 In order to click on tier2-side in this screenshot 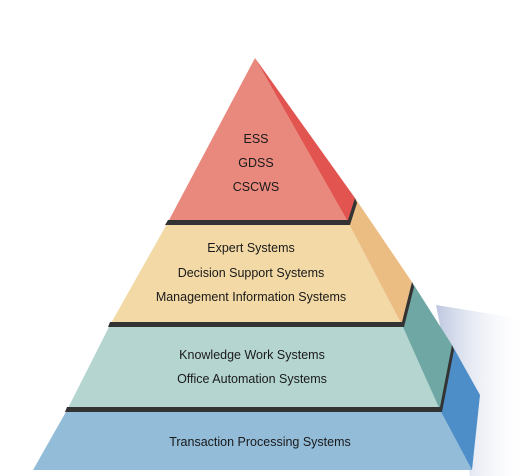, I will do `click(380, 261)`.